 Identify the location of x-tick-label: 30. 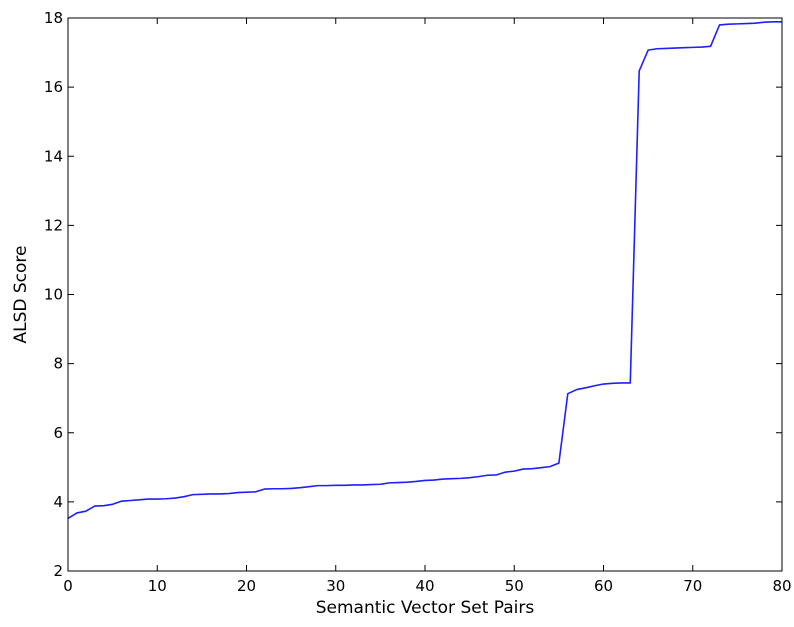
(335, 586).